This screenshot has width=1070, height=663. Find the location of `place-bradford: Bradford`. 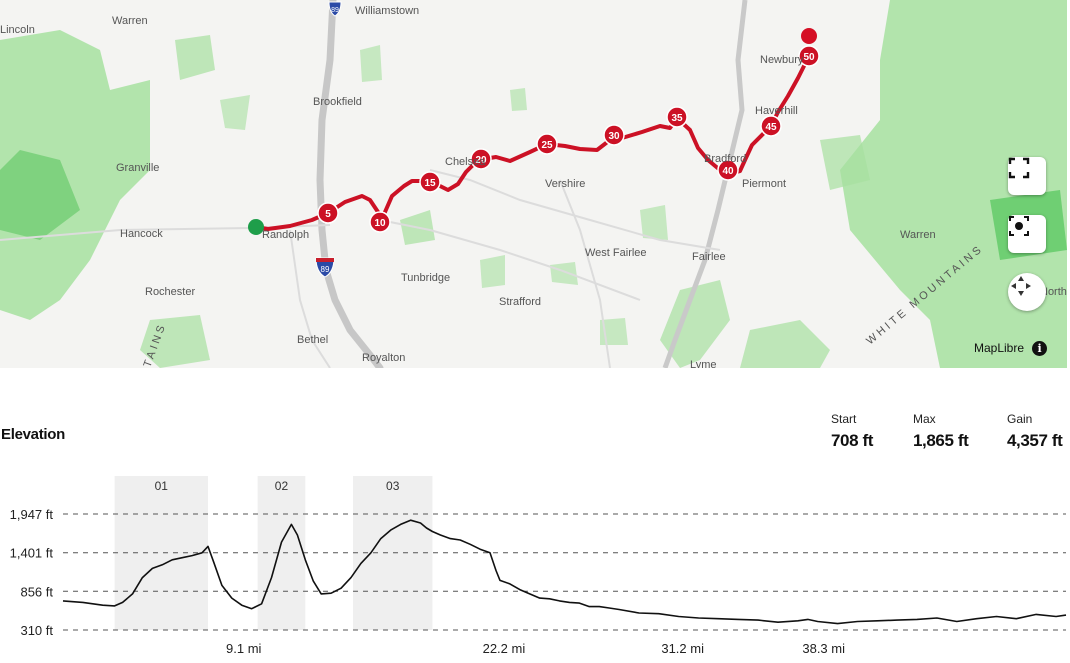

place-bradford: Bradford is located at coordinates (725, 159).